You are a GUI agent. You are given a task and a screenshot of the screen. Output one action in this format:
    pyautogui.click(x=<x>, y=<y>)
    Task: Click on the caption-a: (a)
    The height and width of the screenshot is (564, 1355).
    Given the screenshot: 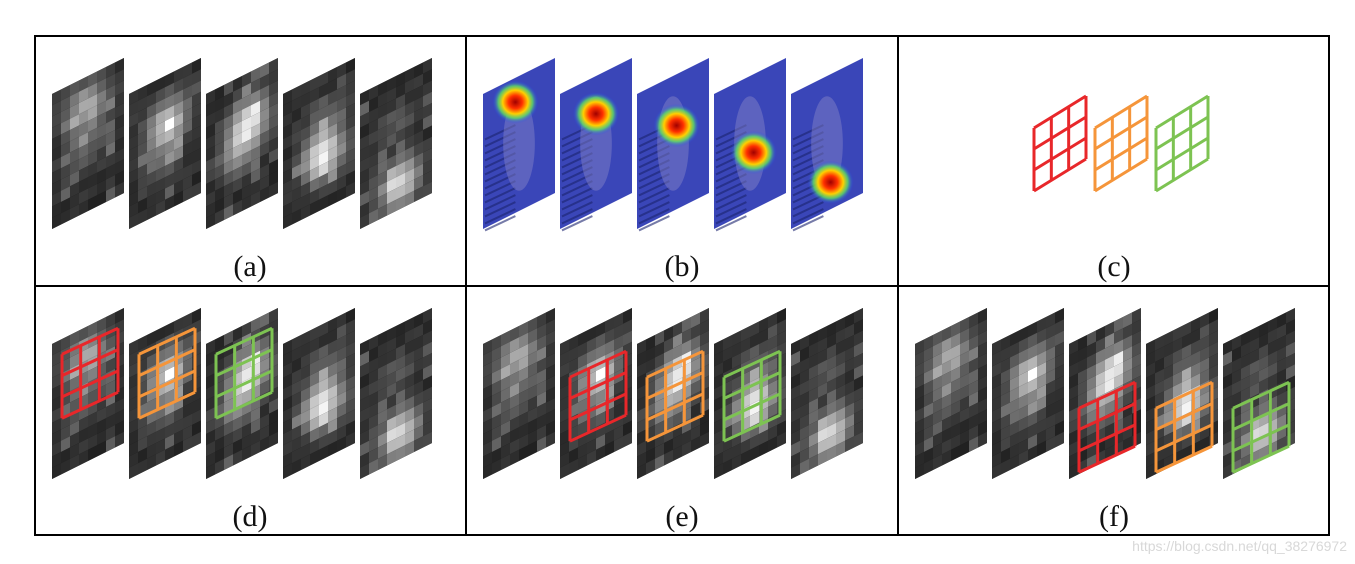 What is the action you would take?
    pyautogui.click(x=249, y=266)
    